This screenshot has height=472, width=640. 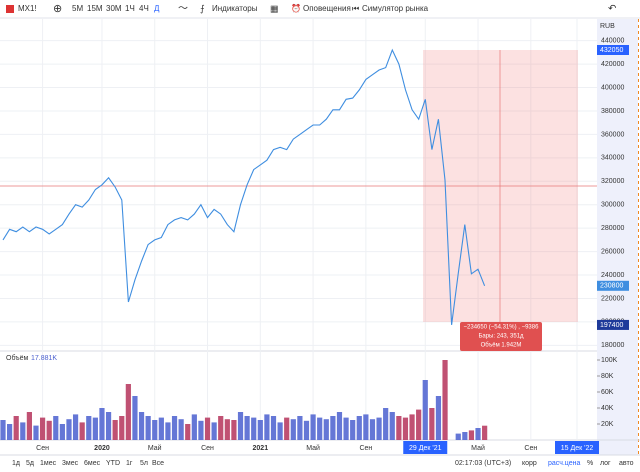 I want to click on range-button: Все, so click(x=158, y=463).